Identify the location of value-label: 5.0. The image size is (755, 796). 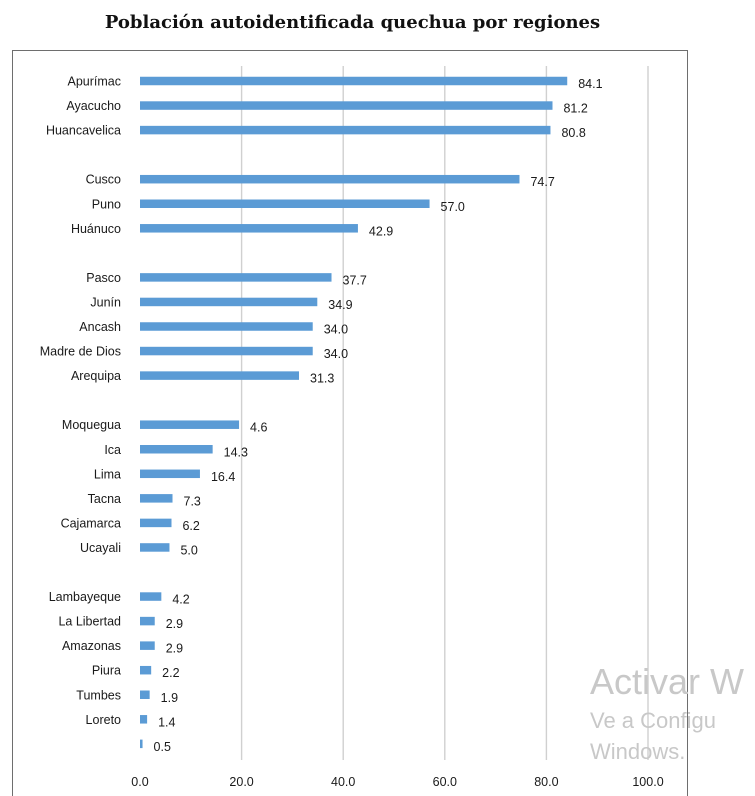
(188, 550).